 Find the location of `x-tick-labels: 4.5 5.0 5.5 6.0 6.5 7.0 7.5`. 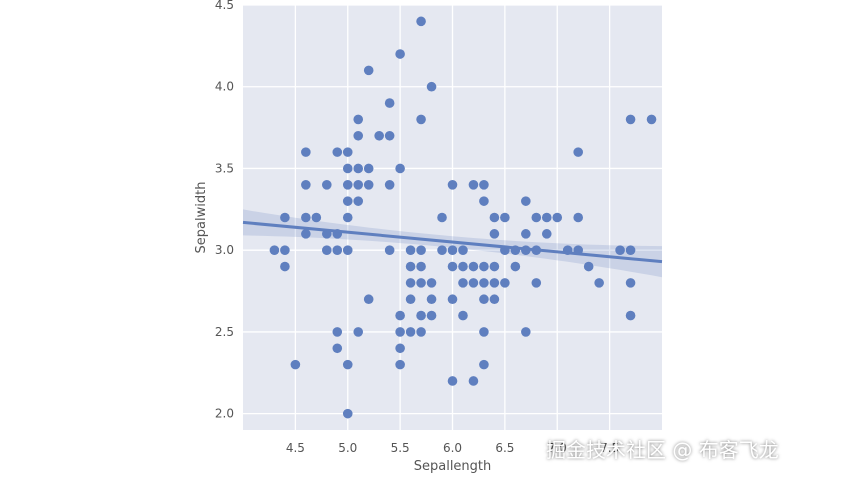

x-tick-labels: 4.5 5.0 5.5 6.0 6.5 7.0 7.5 is located at coordinates (452, 448).